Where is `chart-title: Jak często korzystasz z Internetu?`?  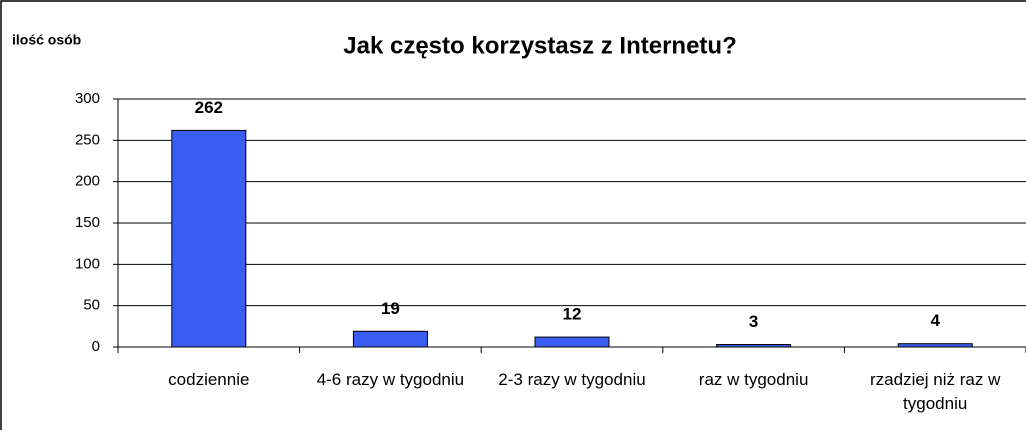 chart-title: Jak często korzystasz z Internetu? is located at coordinates (539, 45).